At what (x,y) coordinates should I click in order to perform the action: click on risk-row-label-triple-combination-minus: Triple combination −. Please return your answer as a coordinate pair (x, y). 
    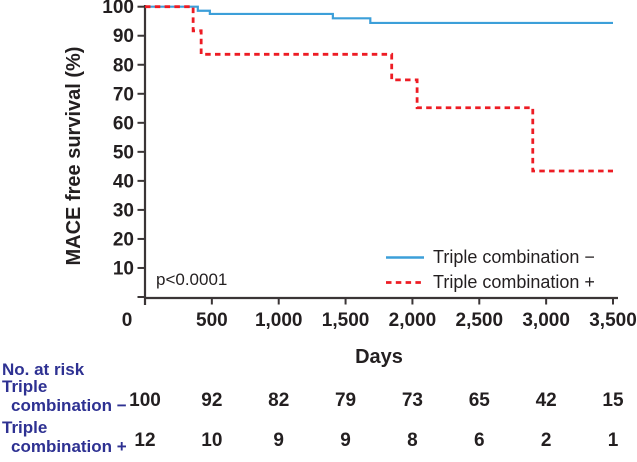
    Looking at the image, I should click on (64, 396).